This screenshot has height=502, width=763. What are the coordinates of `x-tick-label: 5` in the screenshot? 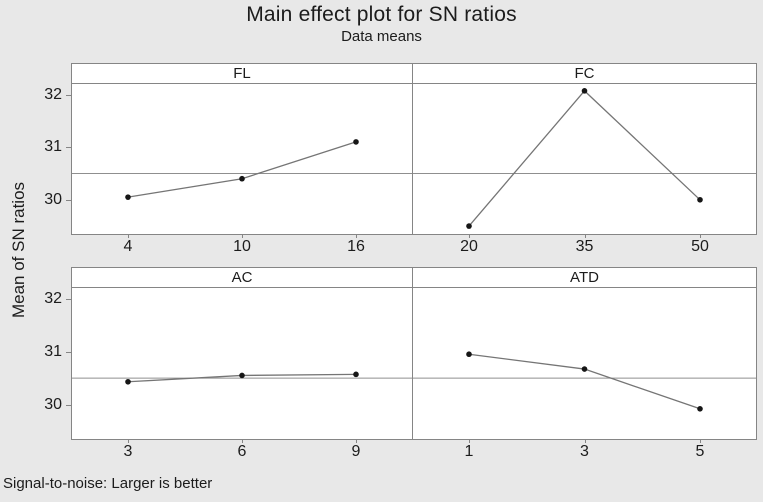 It's located at (700, 451).